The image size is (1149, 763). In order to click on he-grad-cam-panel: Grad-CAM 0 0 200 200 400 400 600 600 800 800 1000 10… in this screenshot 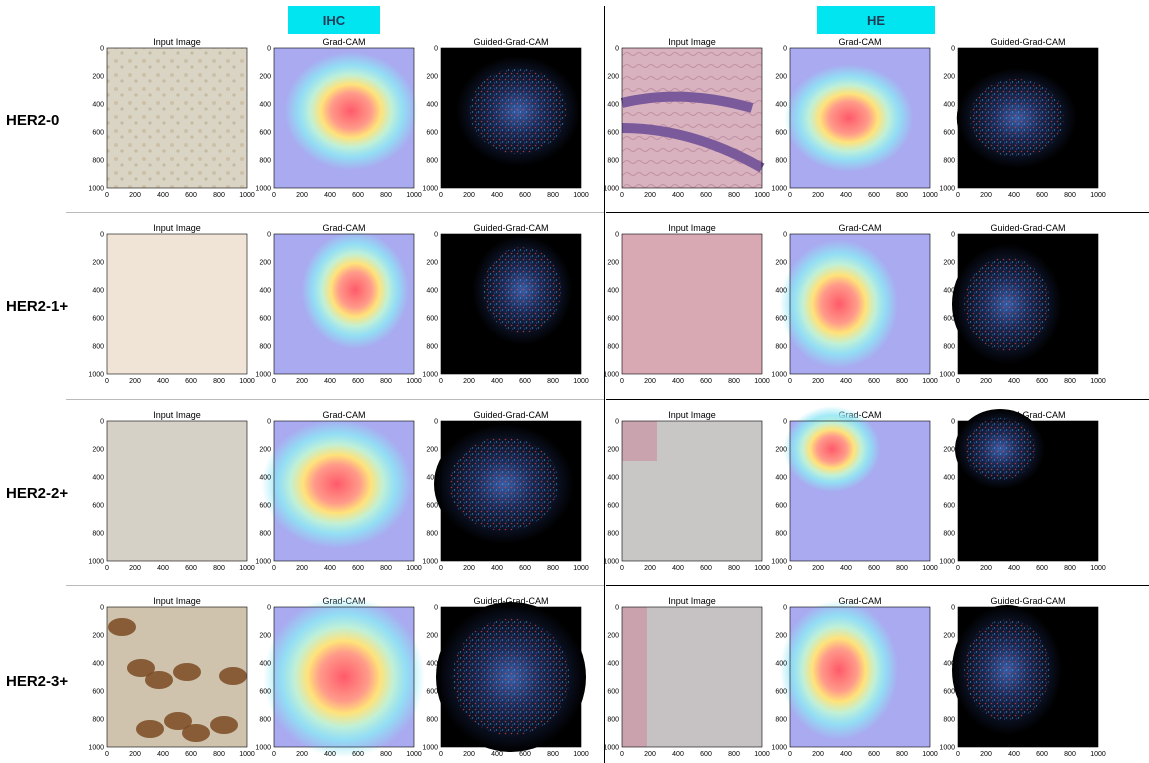, I will do `click(854, 304)`.